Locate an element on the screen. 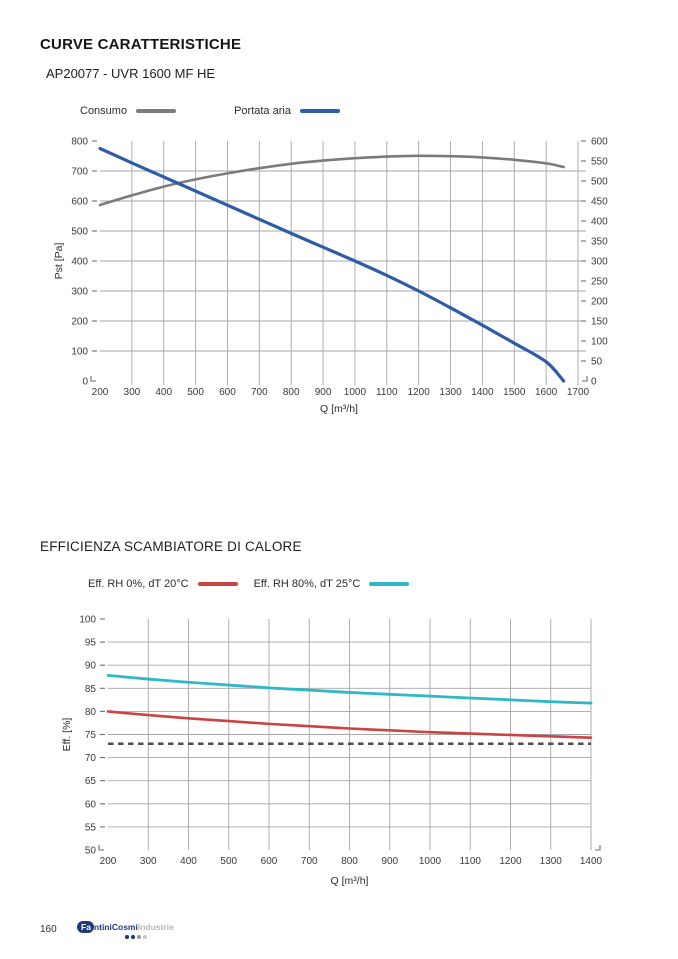 The height and width of the screenshot is (959, 678). right-tick-label: 250 is located at coordinates (599, 282).